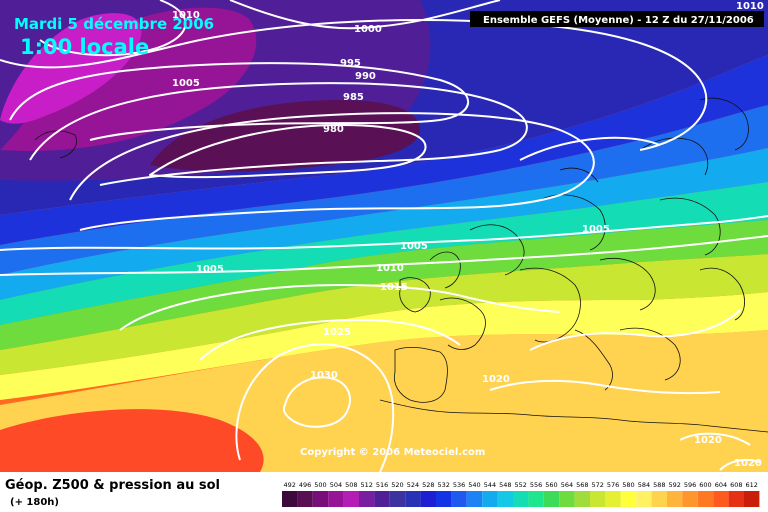 This screenshot has width=768, height=512. I want to click on legend-value-label: 584, so click(644, 485).